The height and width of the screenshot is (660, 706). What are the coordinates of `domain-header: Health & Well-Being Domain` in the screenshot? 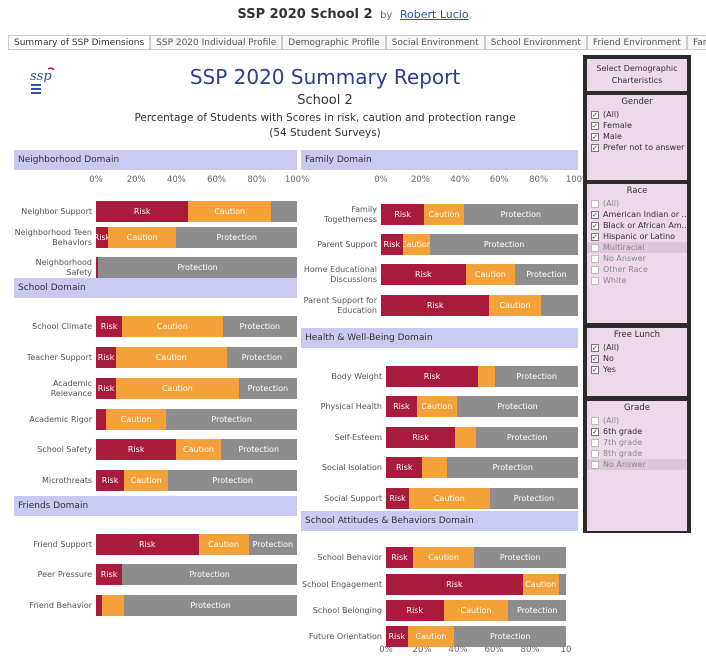 It's located at (439, 338).